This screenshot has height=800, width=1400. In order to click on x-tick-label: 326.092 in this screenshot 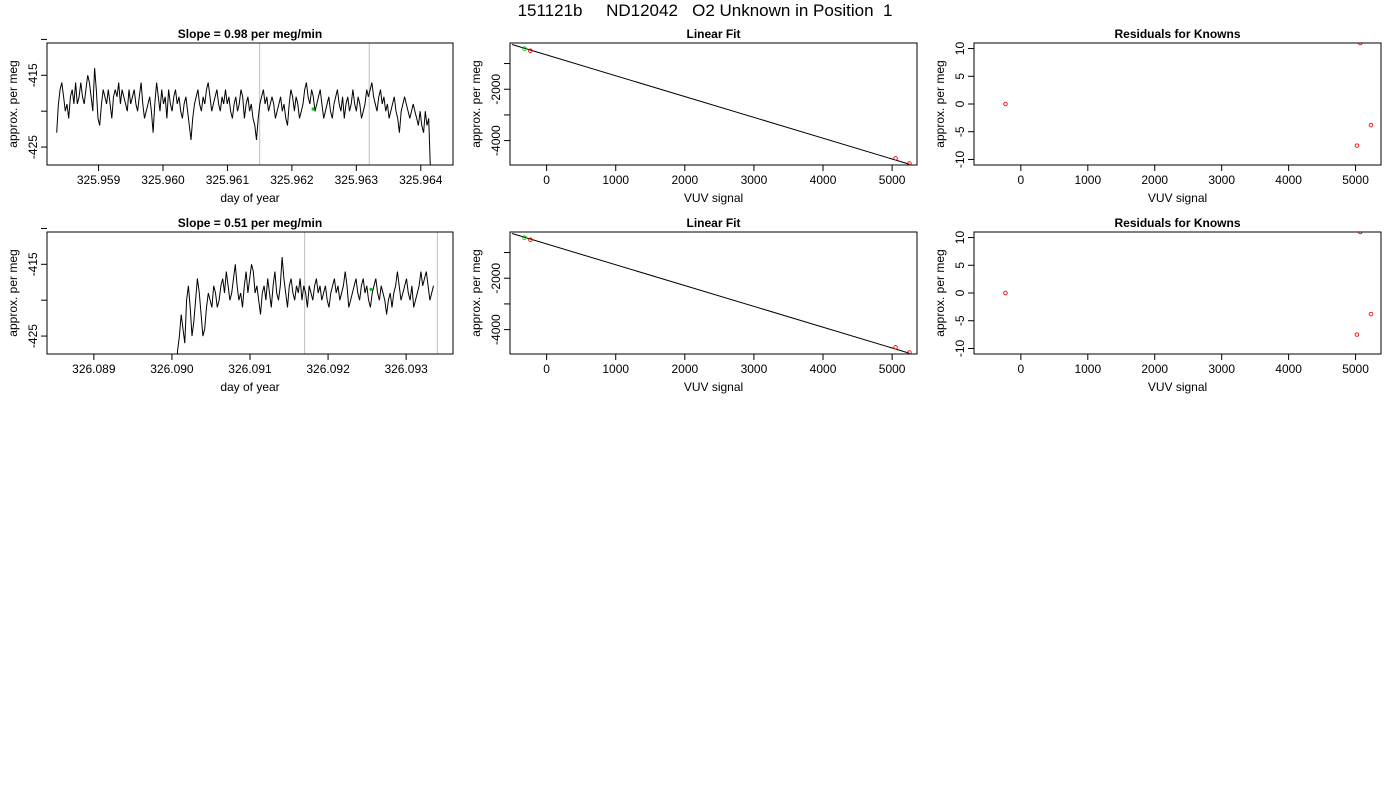, I will do `click(328, 369)`.